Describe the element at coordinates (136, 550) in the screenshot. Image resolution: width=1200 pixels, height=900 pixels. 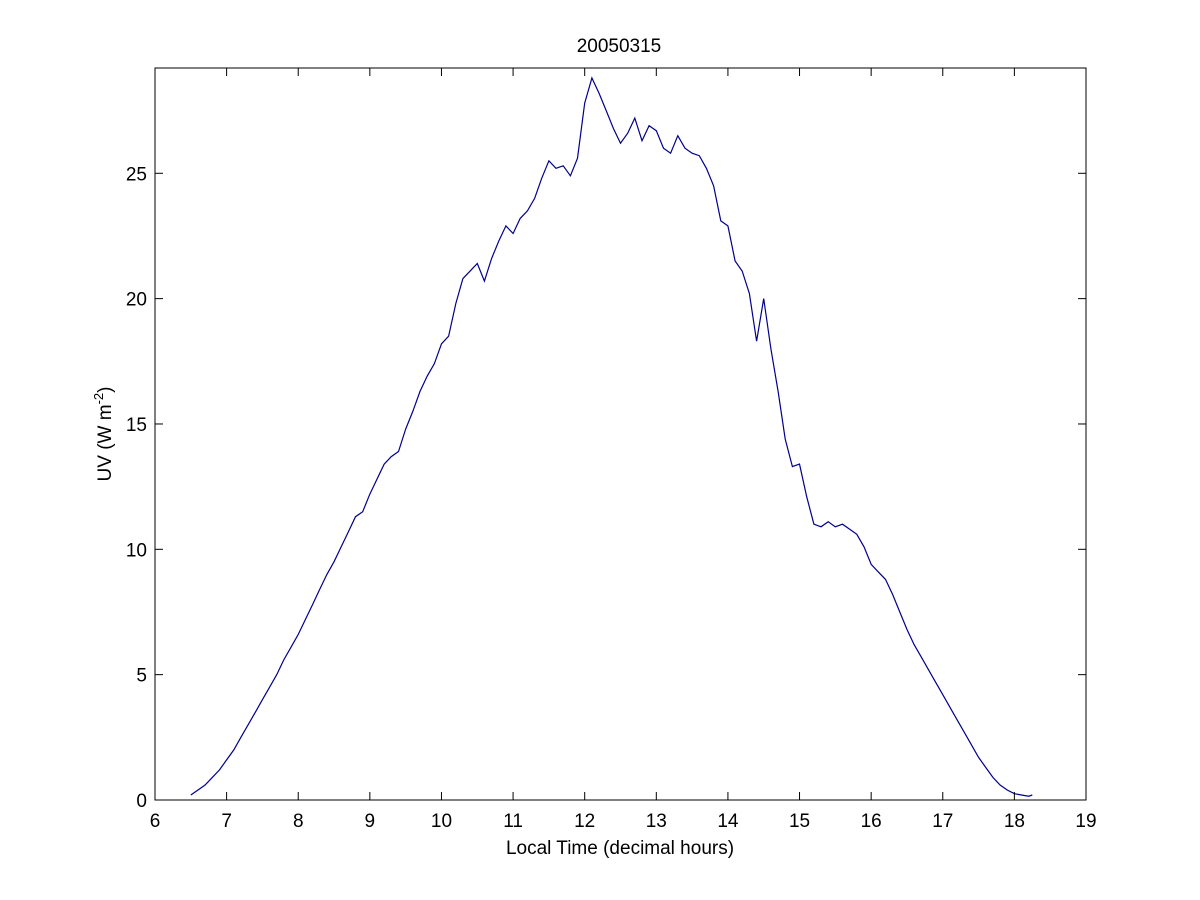
I see `y-tick-label-2: 10` at that location.